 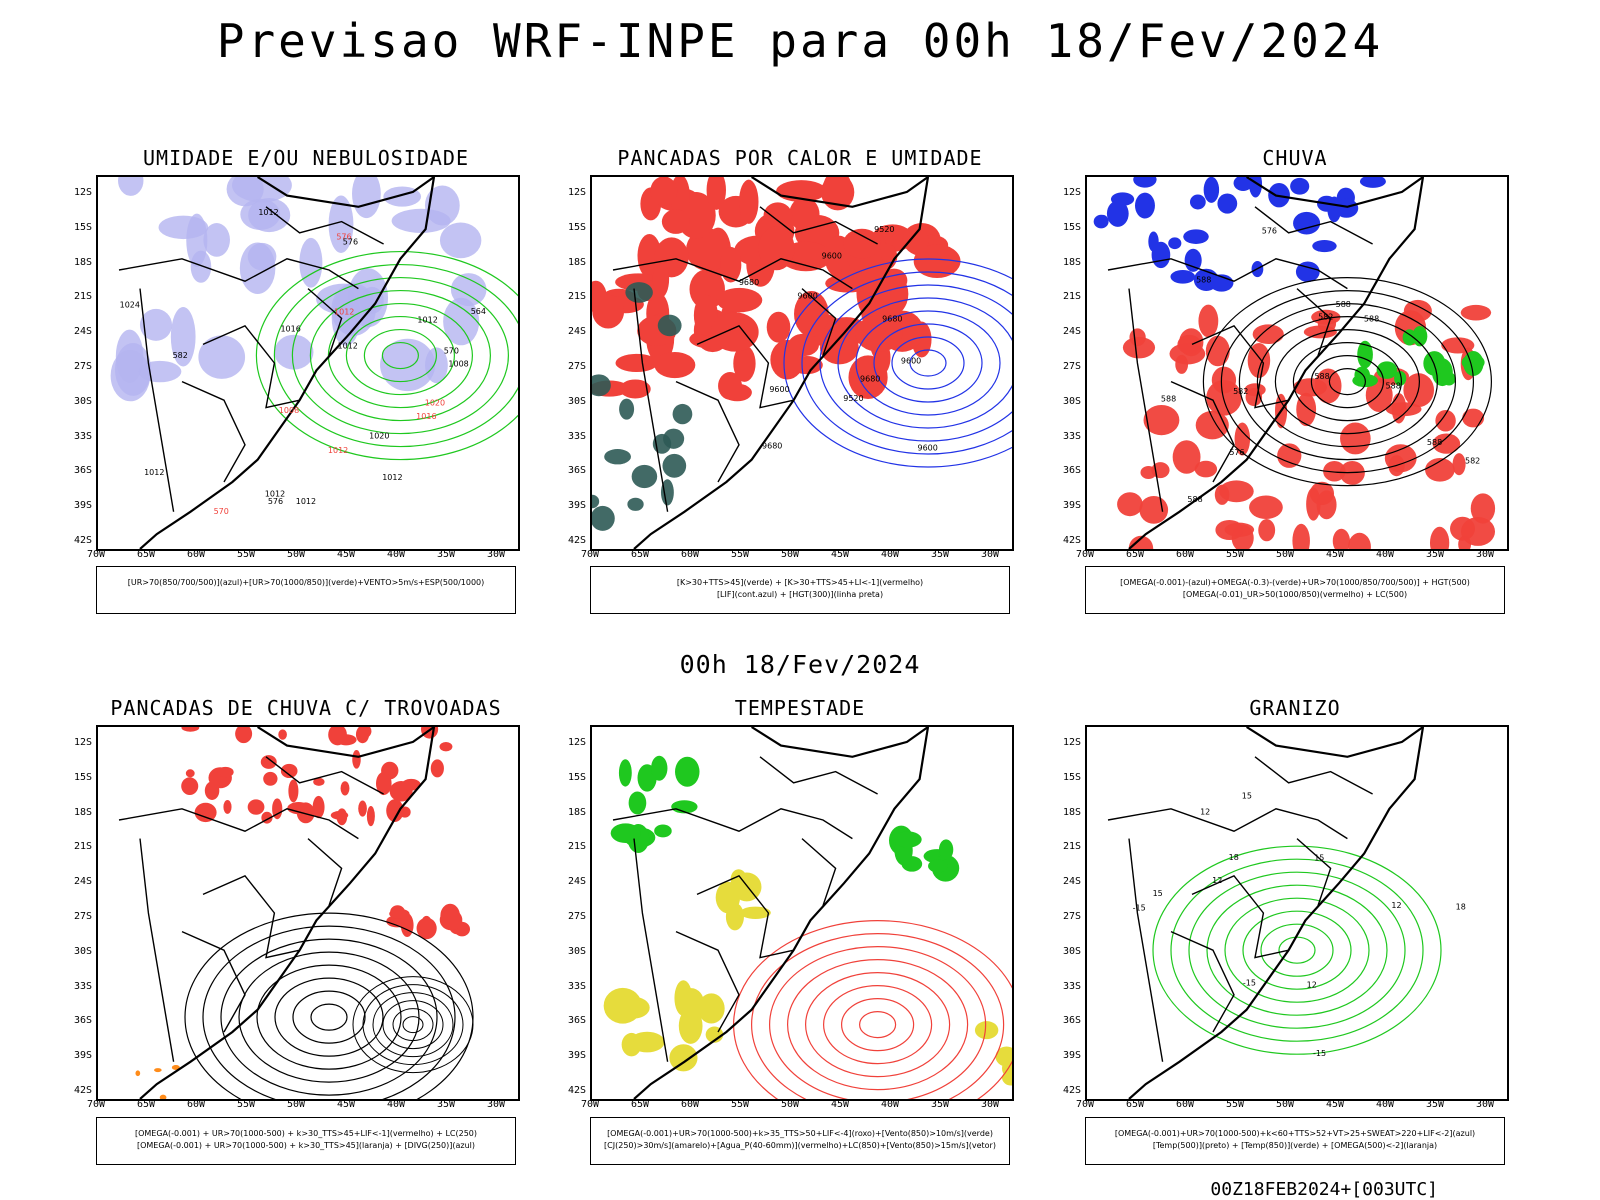 I want to click on contour-label: 564, so click(x=478, y=311).